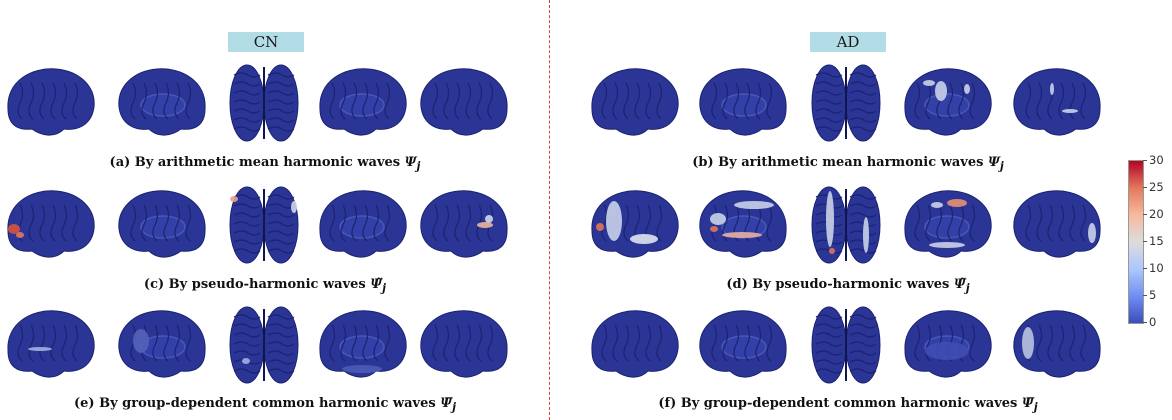 This screenshot has width=1172, height=420. I want to click on brain-ad-row2-view3, so click(846, 225).